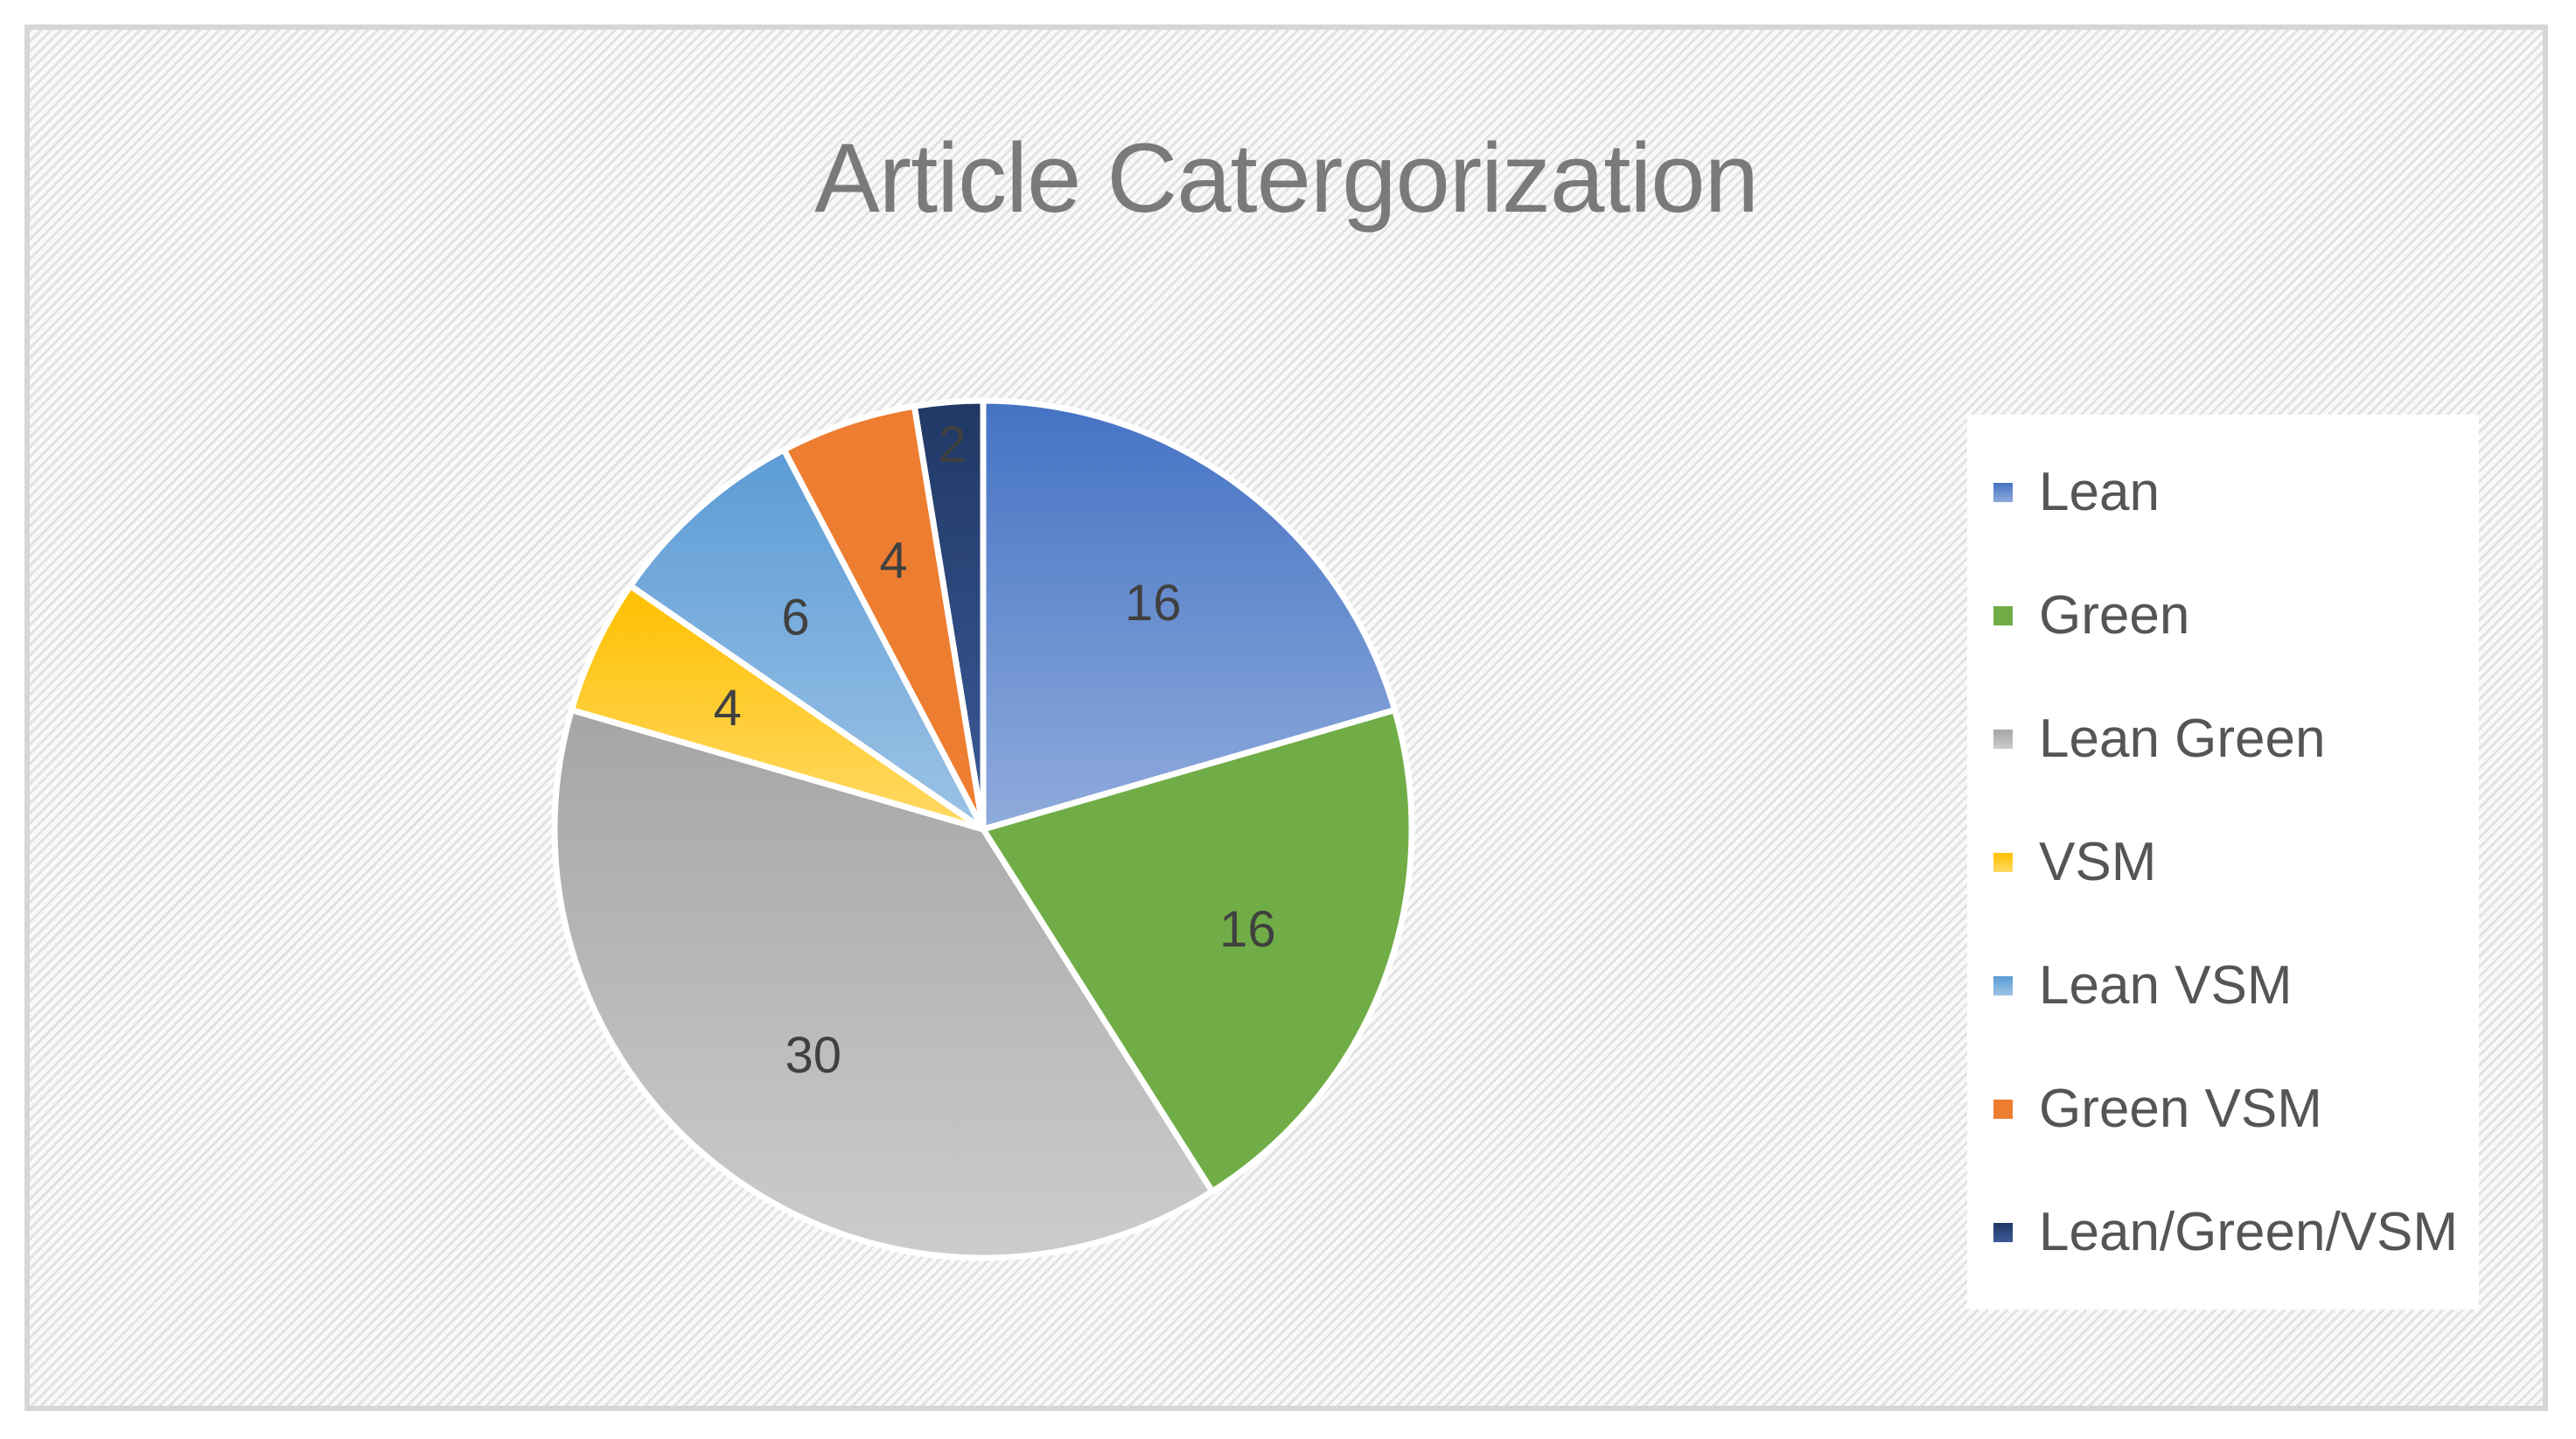 This screenshot has width=2576, height=1439. What do you see at coordinates (949, 615) in the screenshot?
I see `pie-slice-lean-green-vsm` at bounding box center [949, 615].